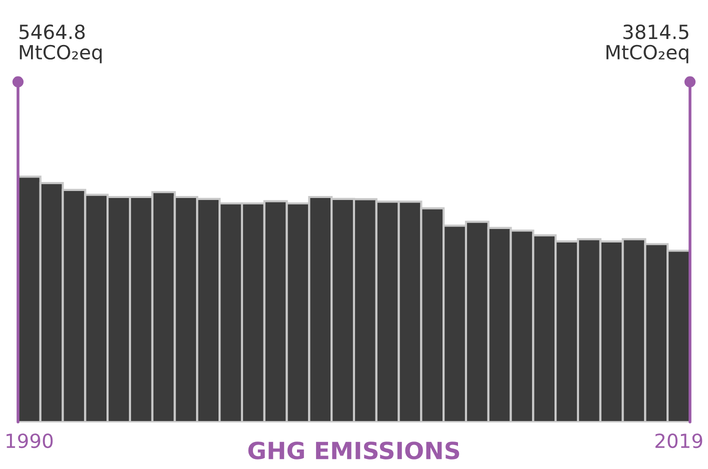 The height and width of the screenshot is (469, 708). Describe the element at coordinates (647, 44) in the screenshot. I see `text: 3814.5 MtCO₂eq` at that location.